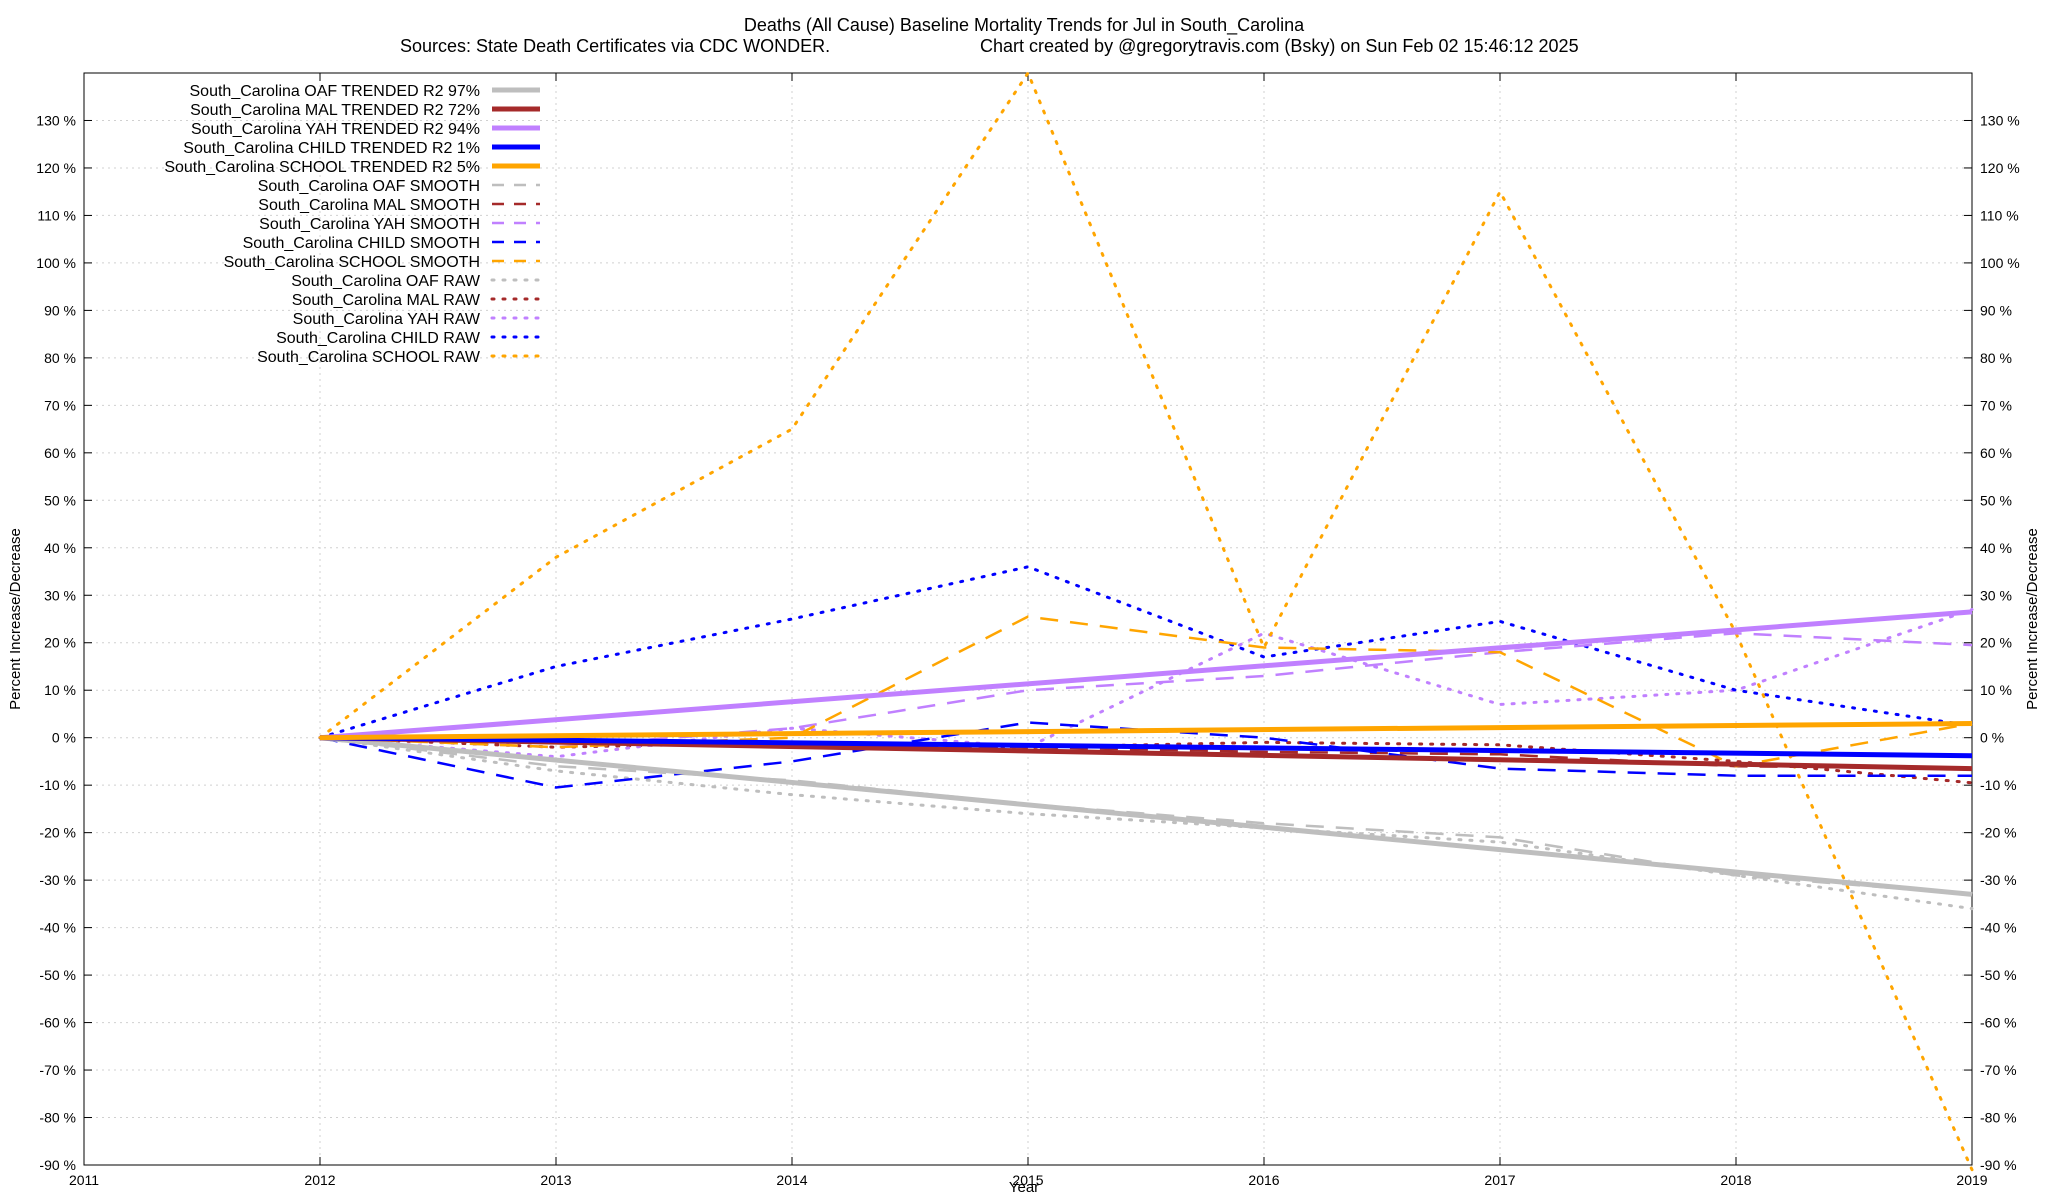 The width and height of the screenshot is (2048, 1200). I want to click on x-tick-label: 2014, so click(791, 1180).